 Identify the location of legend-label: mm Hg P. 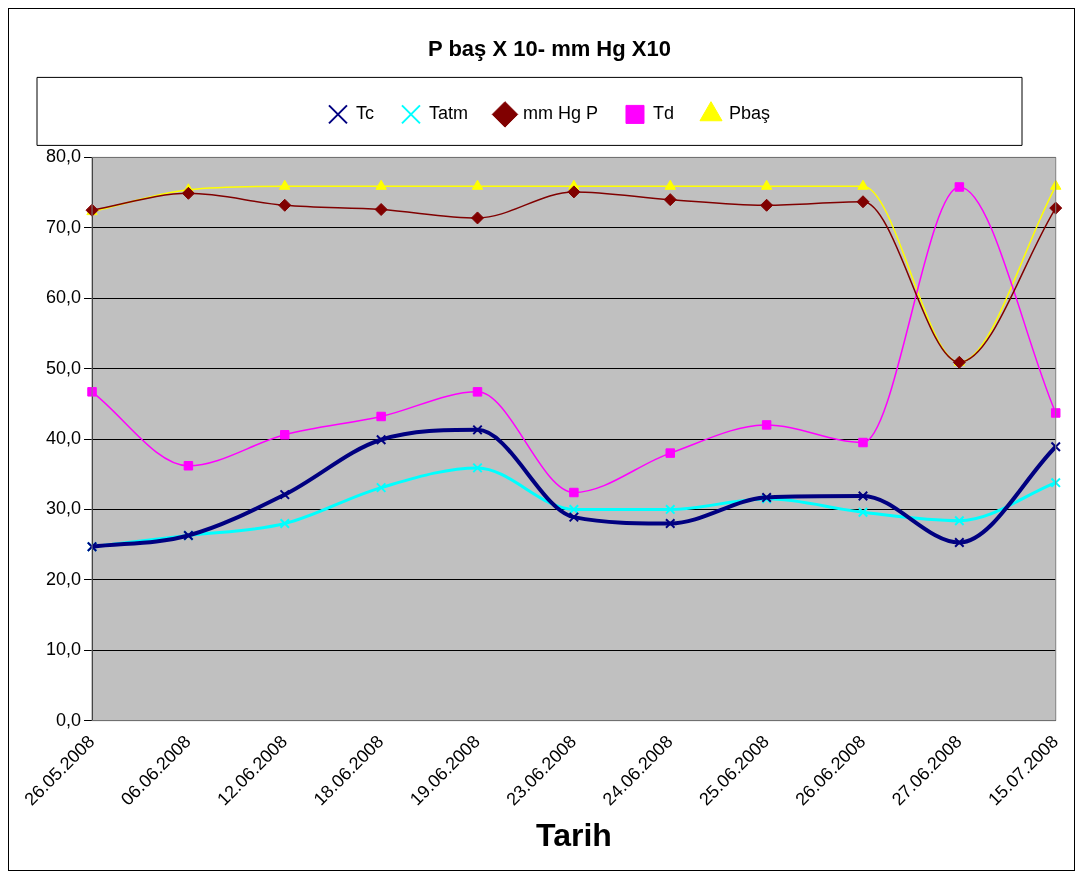
(560, 113).